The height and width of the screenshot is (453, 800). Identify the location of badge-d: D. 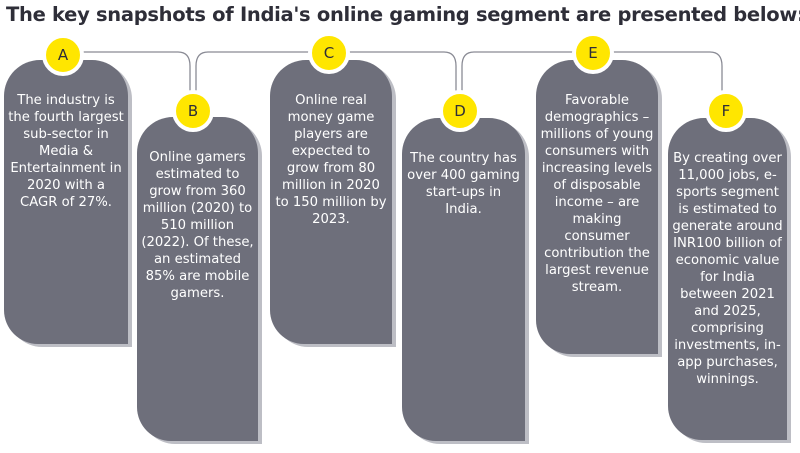
(460, 111).